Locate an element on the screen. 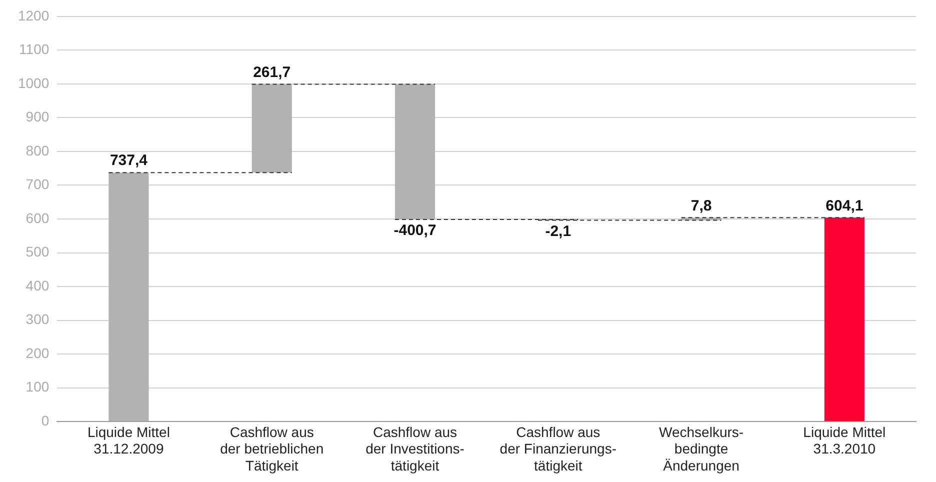  x-tick-label: Wechselkurs- bedingte Änderungen is located at coordinates (701, 449).